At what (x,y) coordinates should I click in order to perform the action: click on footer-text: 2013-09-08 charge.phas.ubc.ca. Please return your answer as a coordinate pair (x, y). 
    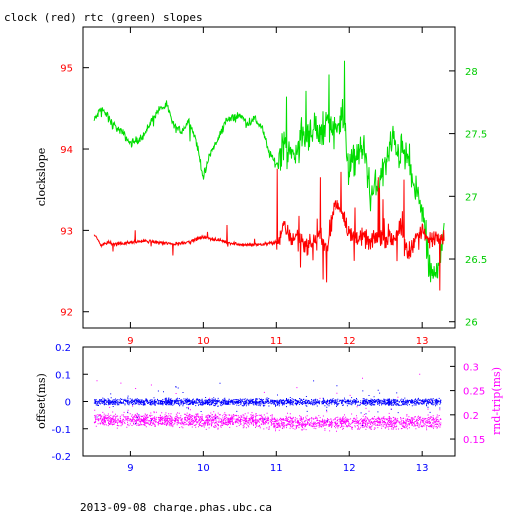
    Looking at the image, I should click on (176, 506).